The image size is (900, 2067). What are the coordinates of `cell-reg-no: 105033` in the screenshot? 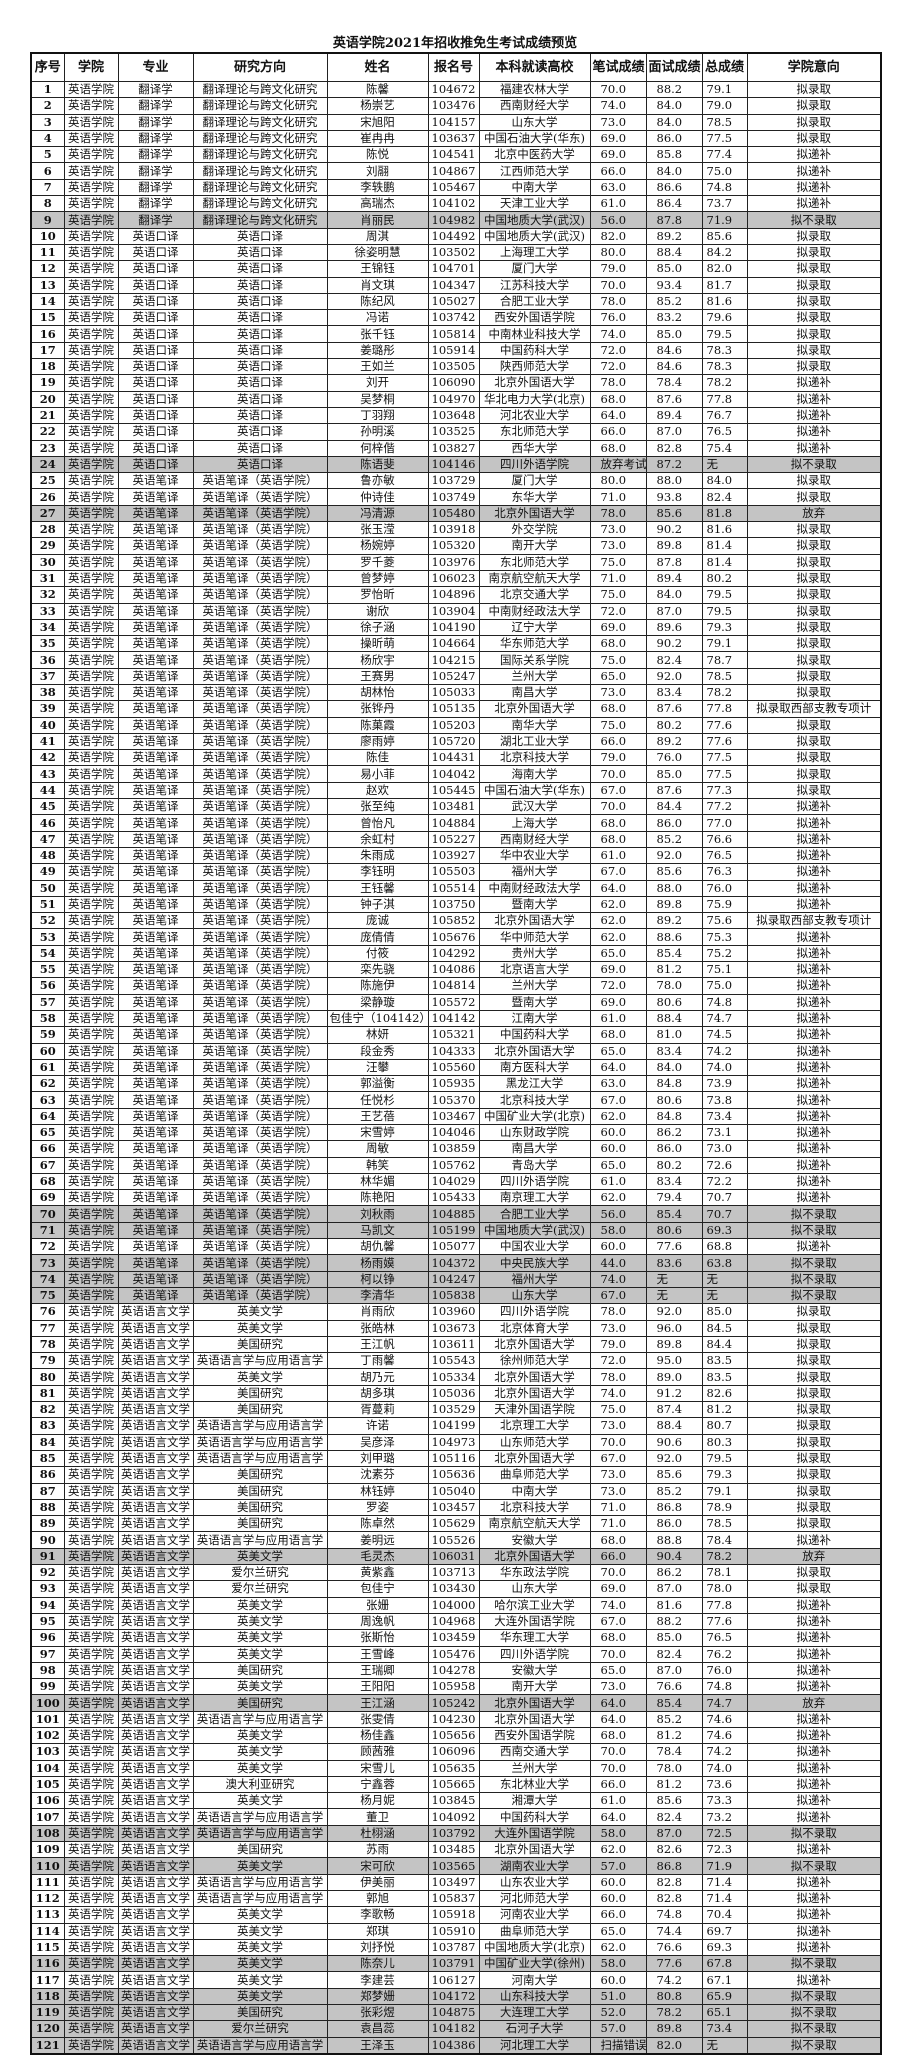 It's located at (453, 692).